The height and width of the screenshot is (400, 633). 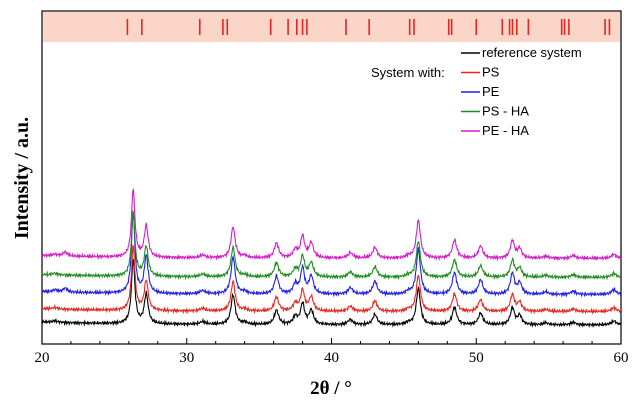 What do you see at coordinates (505, 130) in the screenshot?
I see `legend-label: PE - HA` at bounding box center [505, 130].